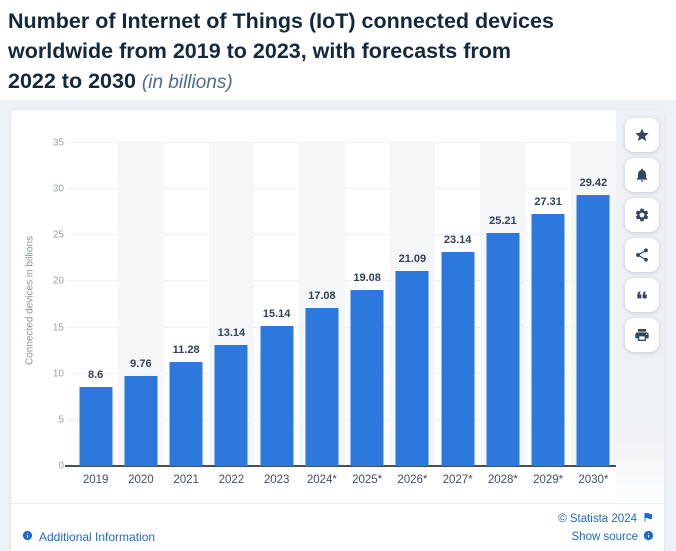 The height and width of the screenshot is (551, 676). What do you see at coordinates (412, 480) in the screenshot?
I see `x-tick-label: 2026*` at bounding box center [412, 480].